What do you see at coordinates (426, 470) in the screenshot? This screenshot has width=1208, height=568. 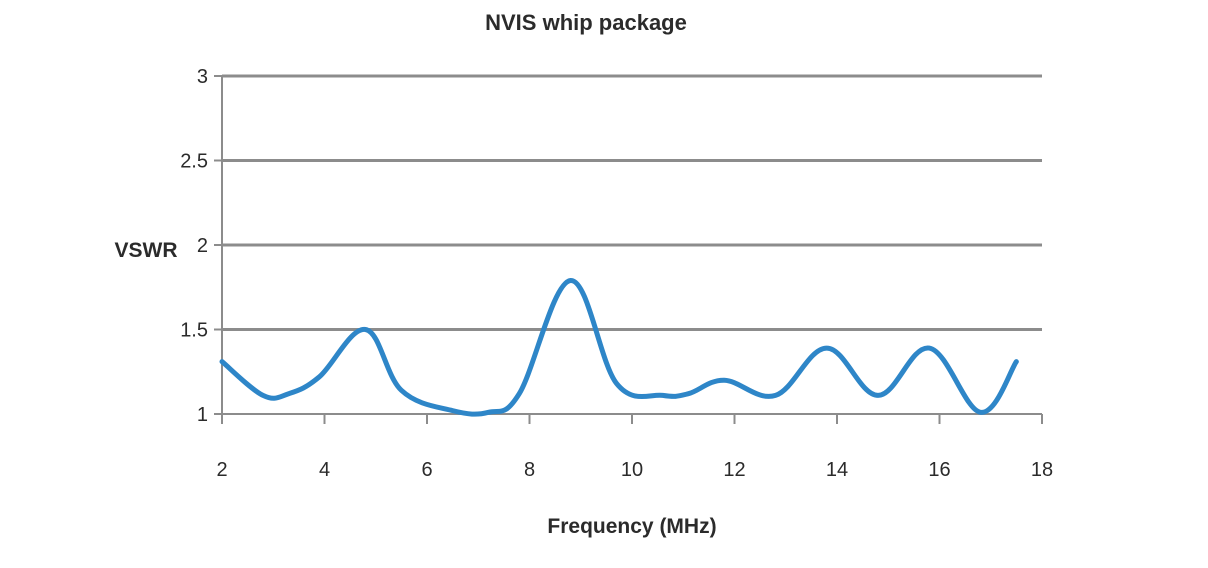 I see `x-tick-label-2: 6` at bounding box center [426, 470].